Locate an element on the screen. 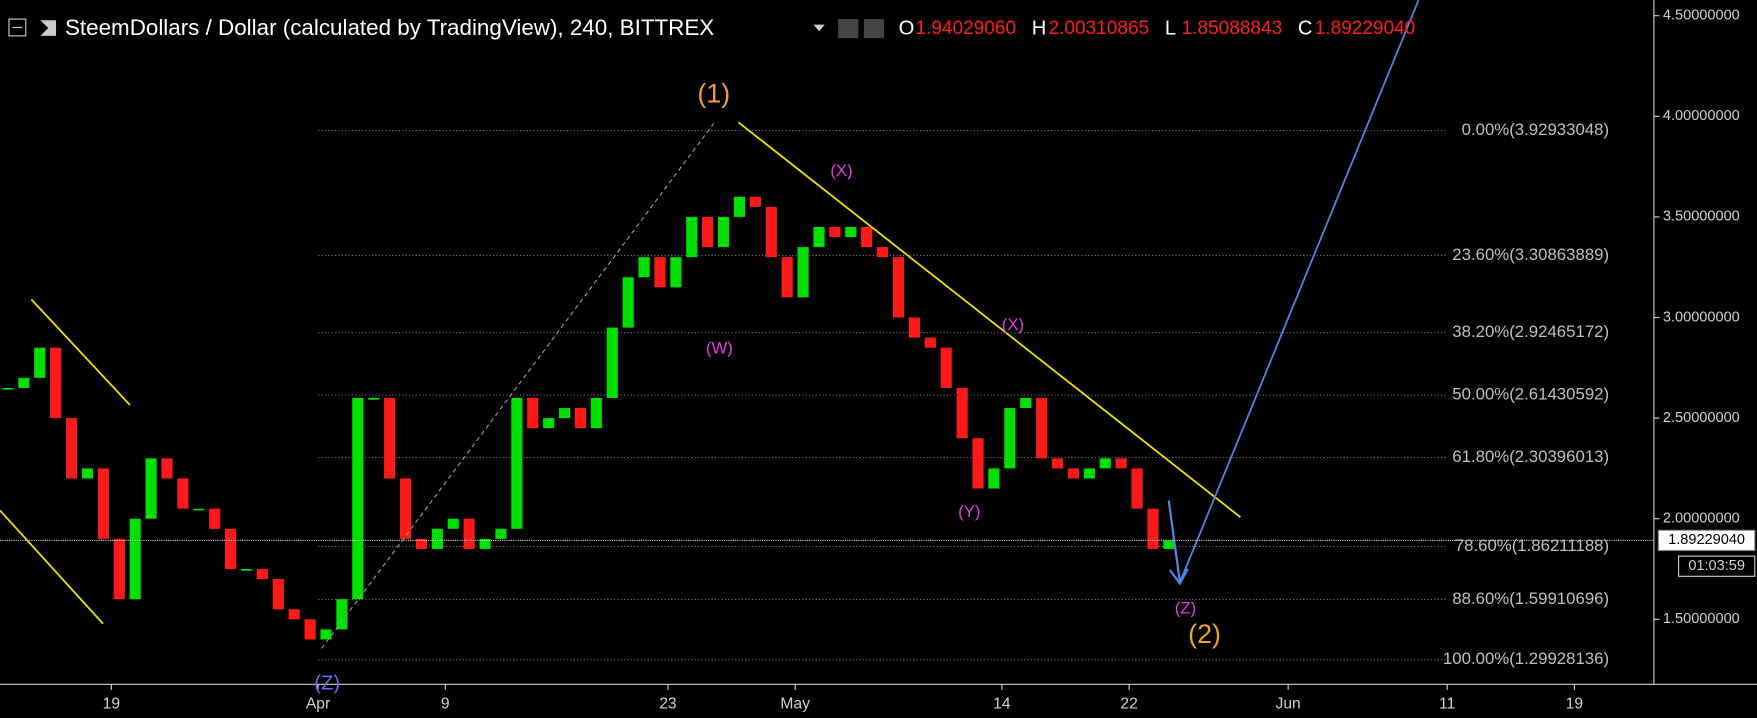 This screenshot has width=1757, height=718. y-tick-label: 2.00000000 is located at coordinates (1701, 519).